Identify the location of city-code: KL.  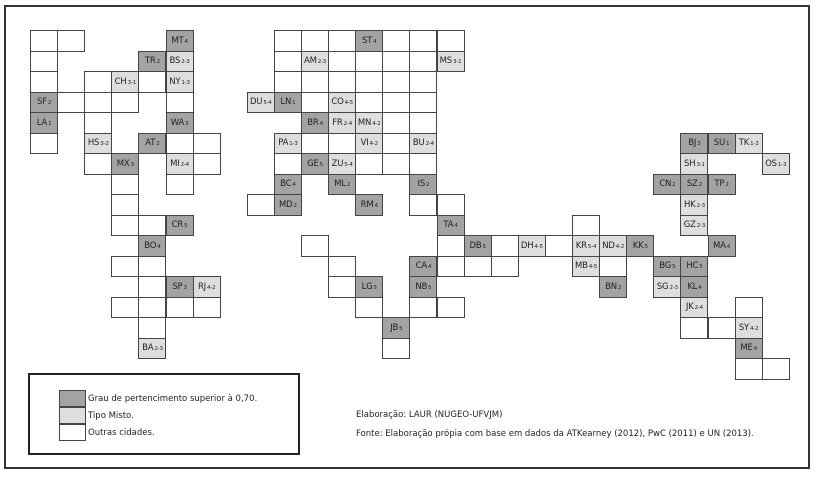
(692, 286).